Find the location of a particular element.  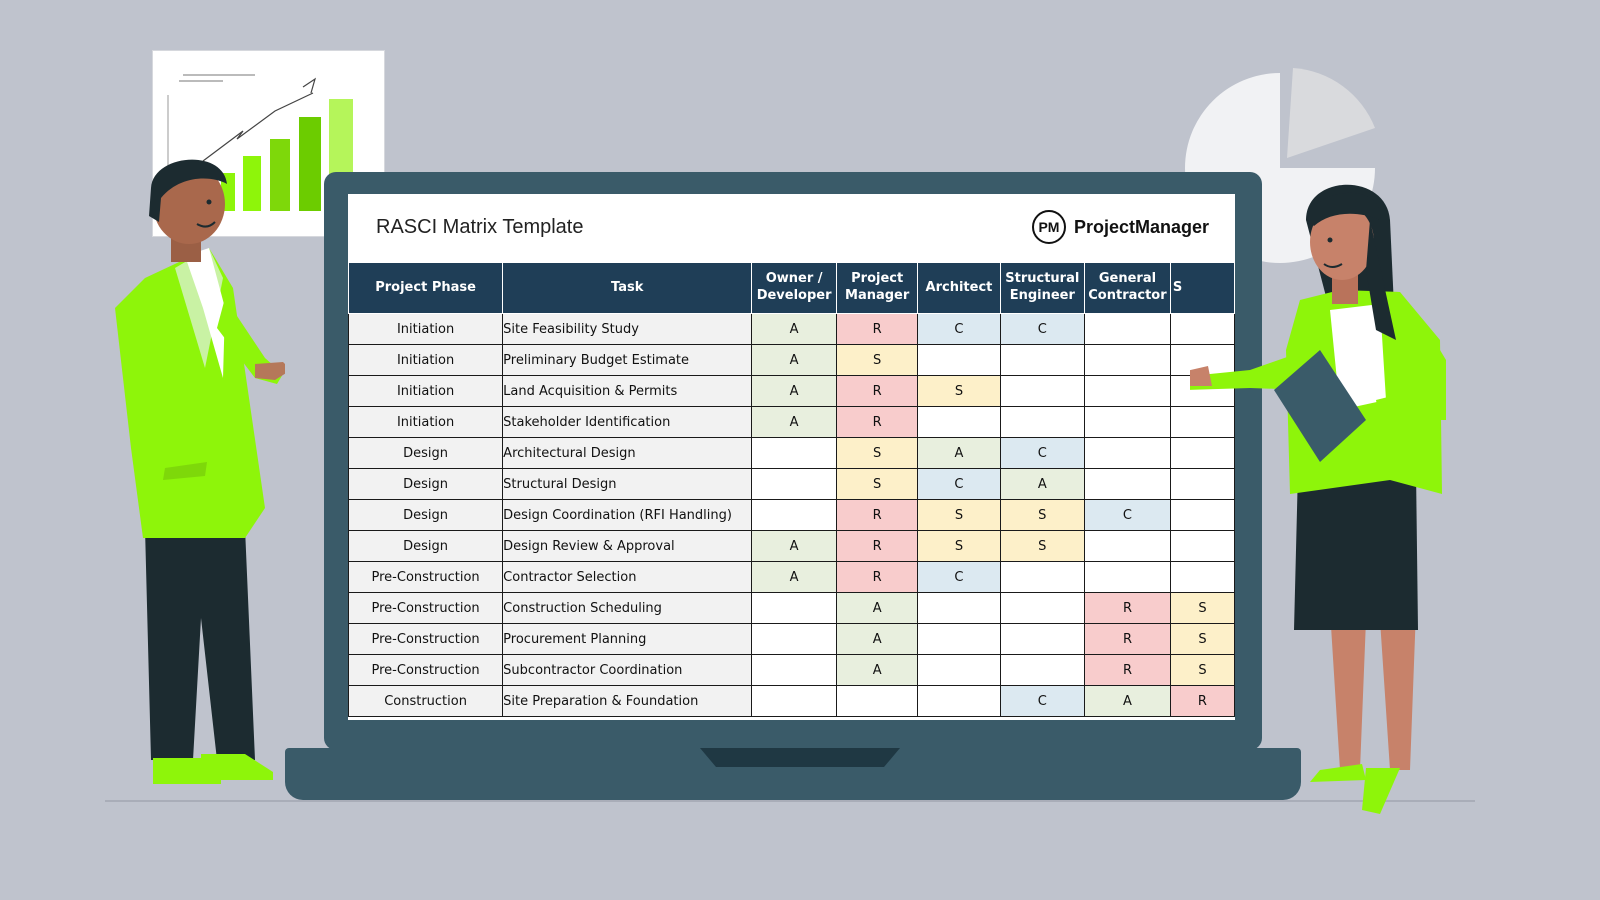

header-truncated-column: S is located at coordinates (1202, 288).